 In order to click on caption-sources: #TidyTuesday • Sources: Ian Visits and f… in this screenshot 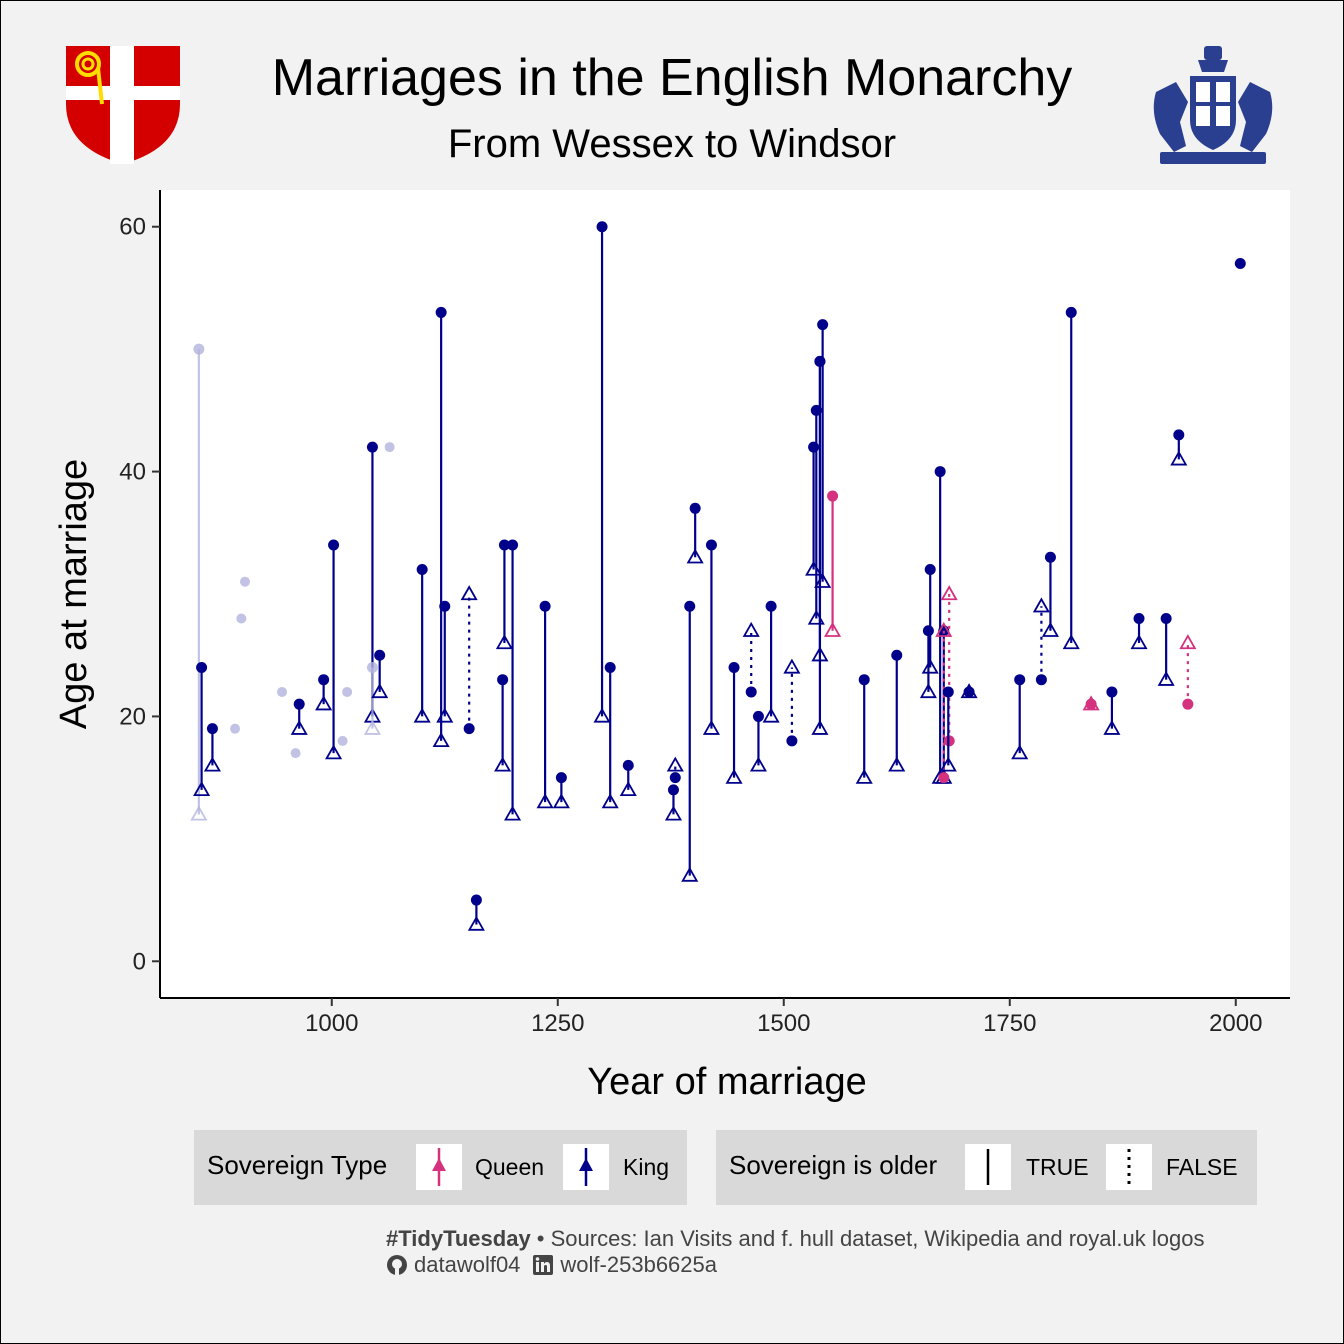, I will do `click(795, 1239)`.